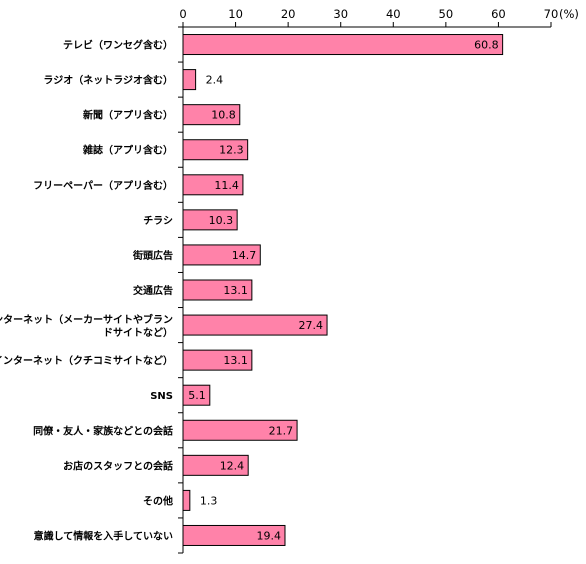 Image resolution: width=586 pixels, height=564 pixels. I want to click on category-label: 街頭広告, so click(152, 255).